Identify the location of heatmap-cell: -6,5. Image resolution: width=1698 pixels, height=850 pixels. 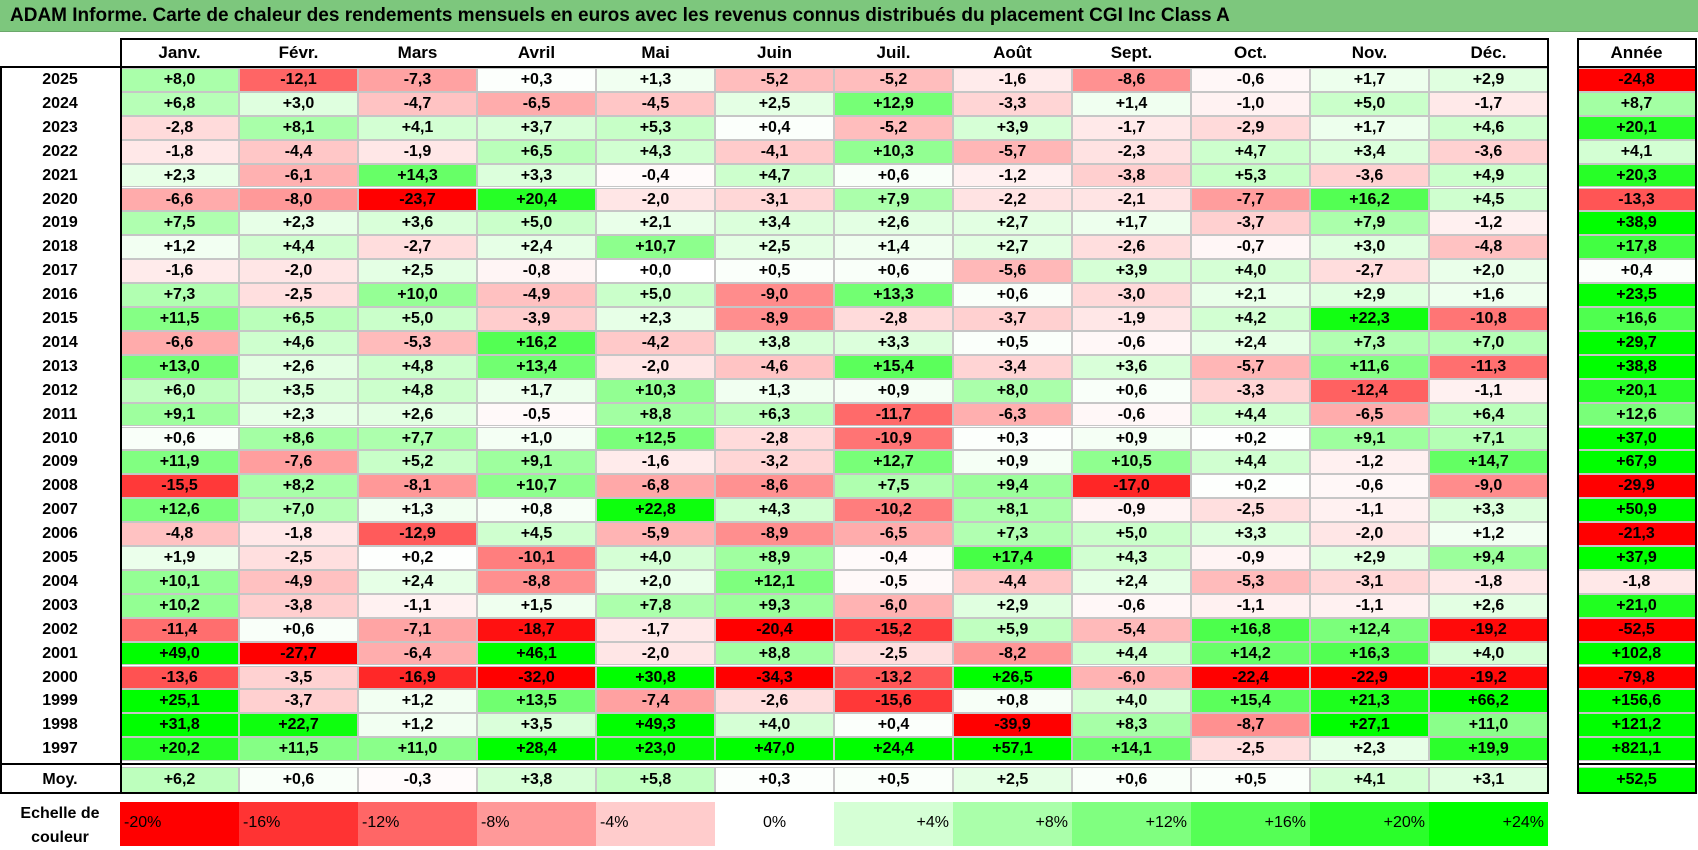
(1369, 414).